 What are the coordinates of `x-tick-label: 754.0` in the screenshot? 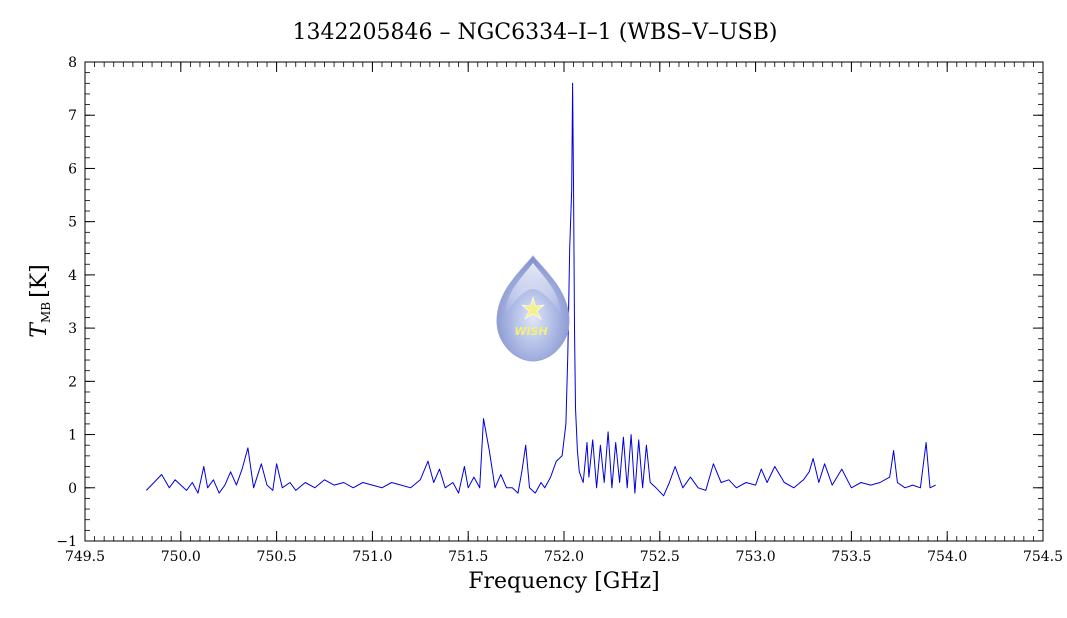 It's located at (947, 557).